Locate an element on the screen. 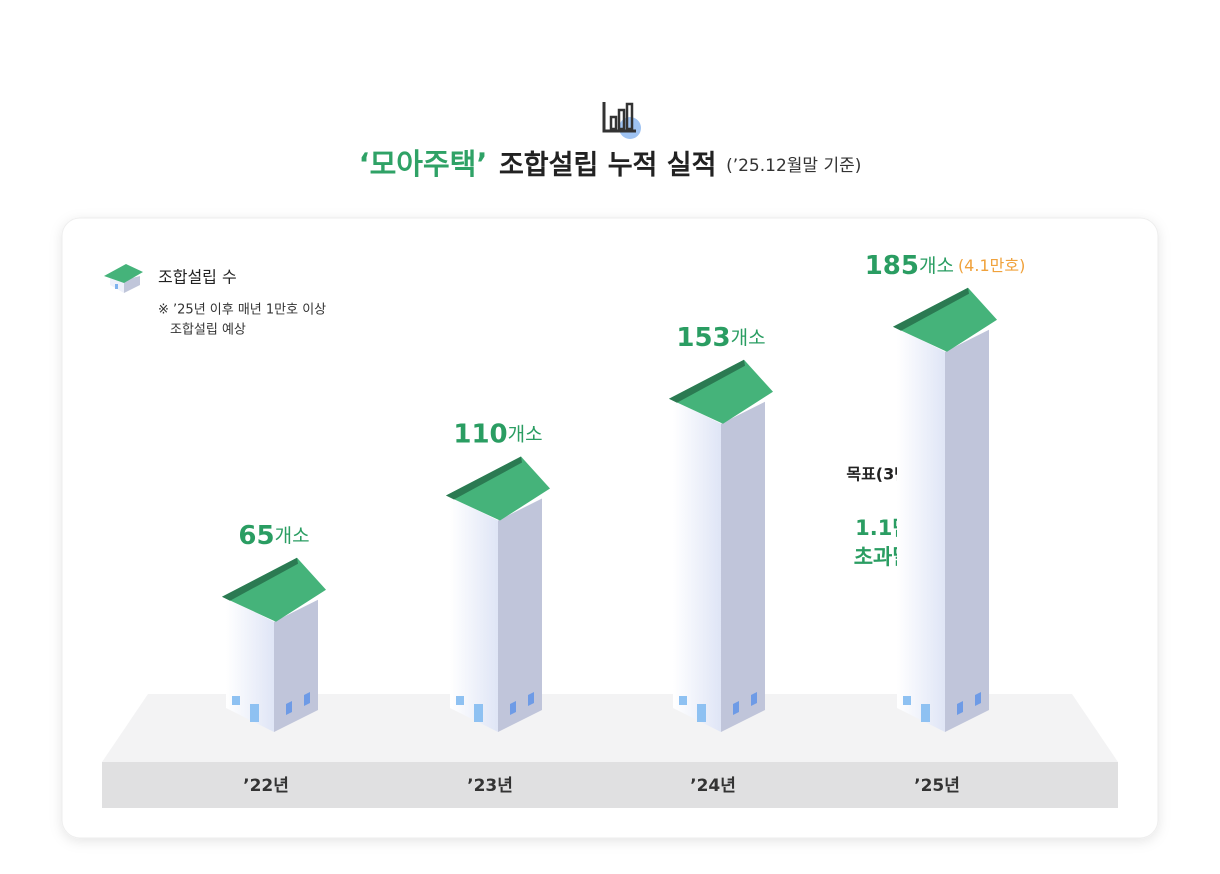 The width and height of the screenshot is (1220, 874). highlight: (4.1만호) is located at coordinates (991, 264).